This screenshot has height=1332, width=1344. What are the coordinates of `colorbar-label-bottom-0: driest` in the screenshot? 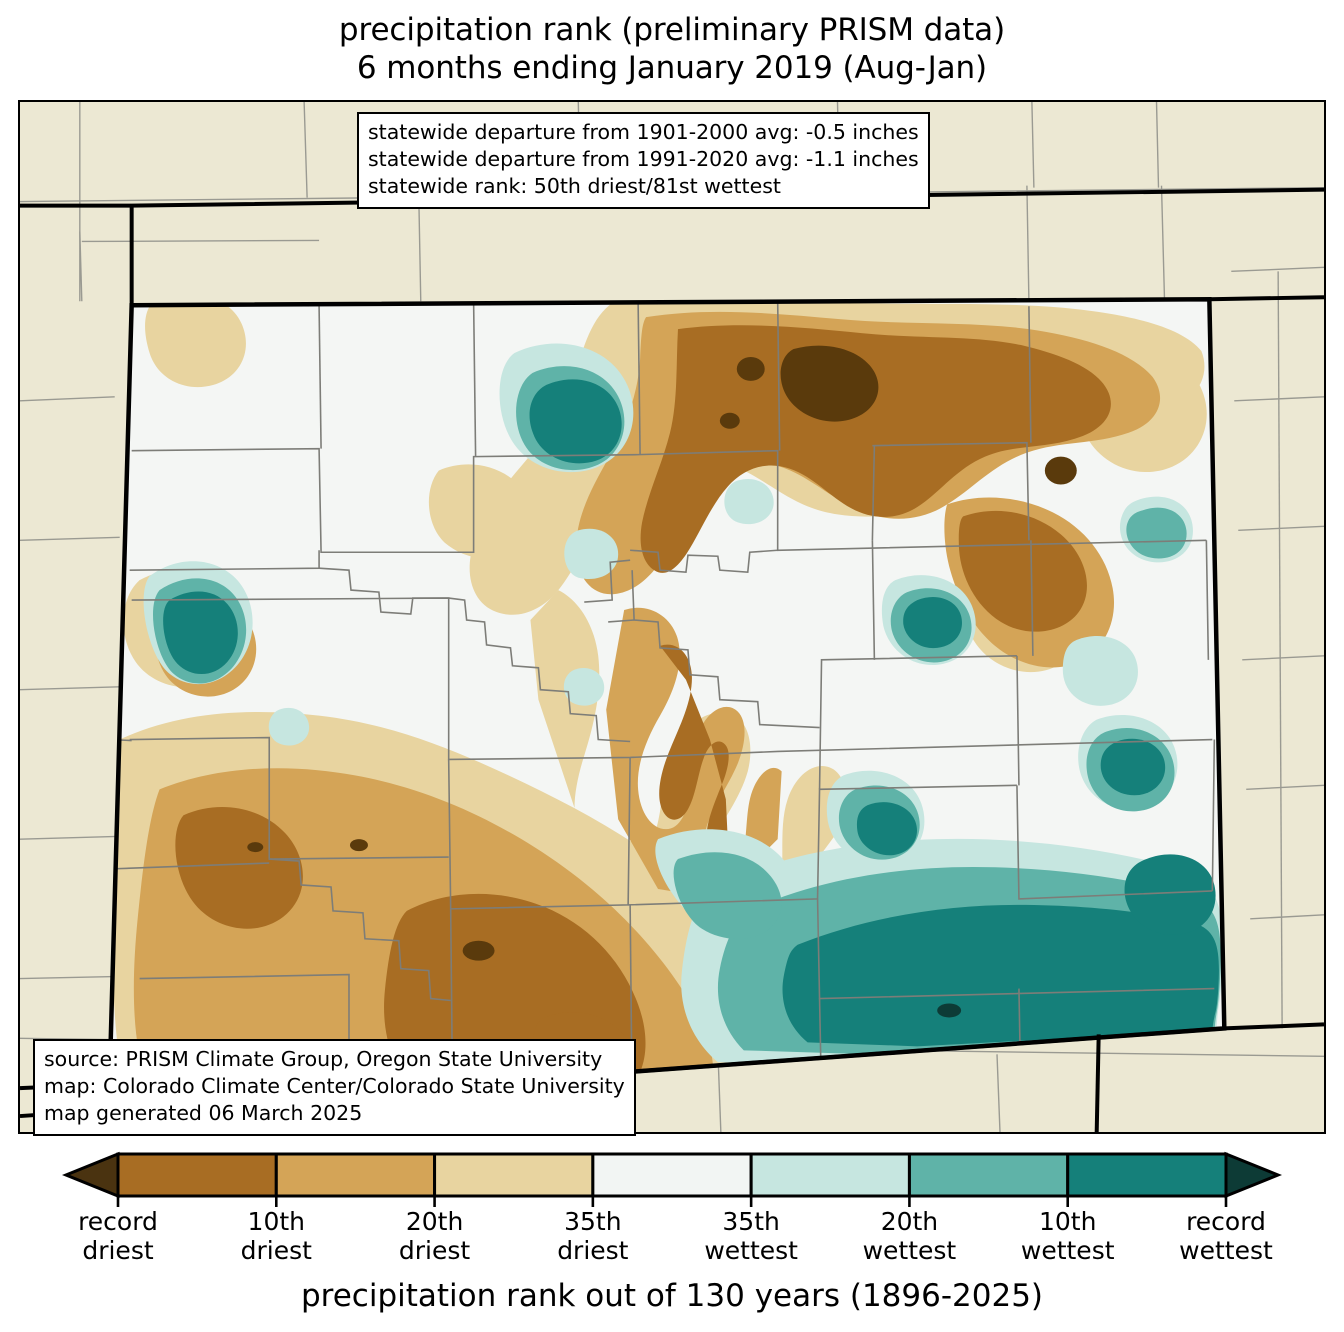 It's located at (118, 1250).